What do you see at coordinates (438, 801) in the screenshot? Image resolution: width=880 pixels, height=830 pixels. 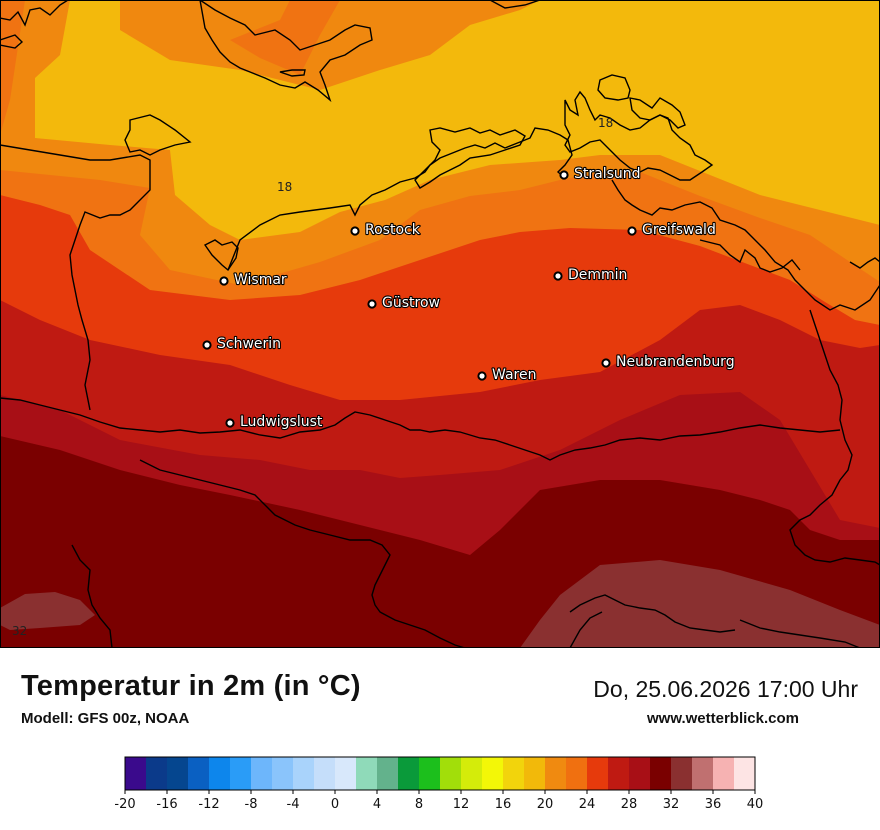 I see `legend-ticks: -20 -16 -12 -8 -4 0 4 8 12 16 20 24 28 32 36 40` at bounding box center [438, 801].